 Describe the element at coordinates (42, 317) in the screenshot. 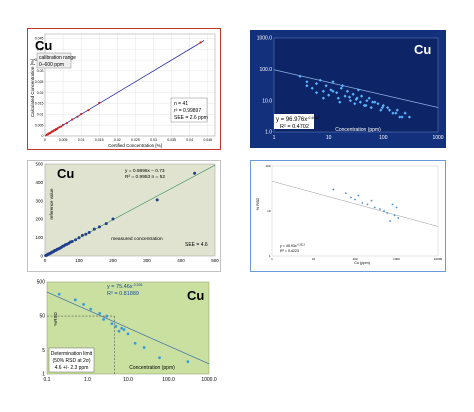

I see `y-tick-label: 50` at that location.